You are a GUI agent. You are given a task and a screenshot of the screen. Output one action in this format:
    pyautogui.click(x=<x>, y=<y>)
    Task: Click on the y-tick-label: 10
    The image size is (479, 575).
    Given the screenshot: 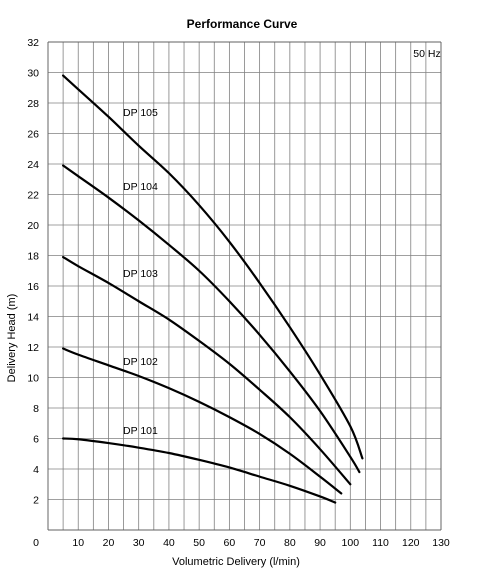 What is the action you would take?
    pyautogui.click(x=33, y=379)
    